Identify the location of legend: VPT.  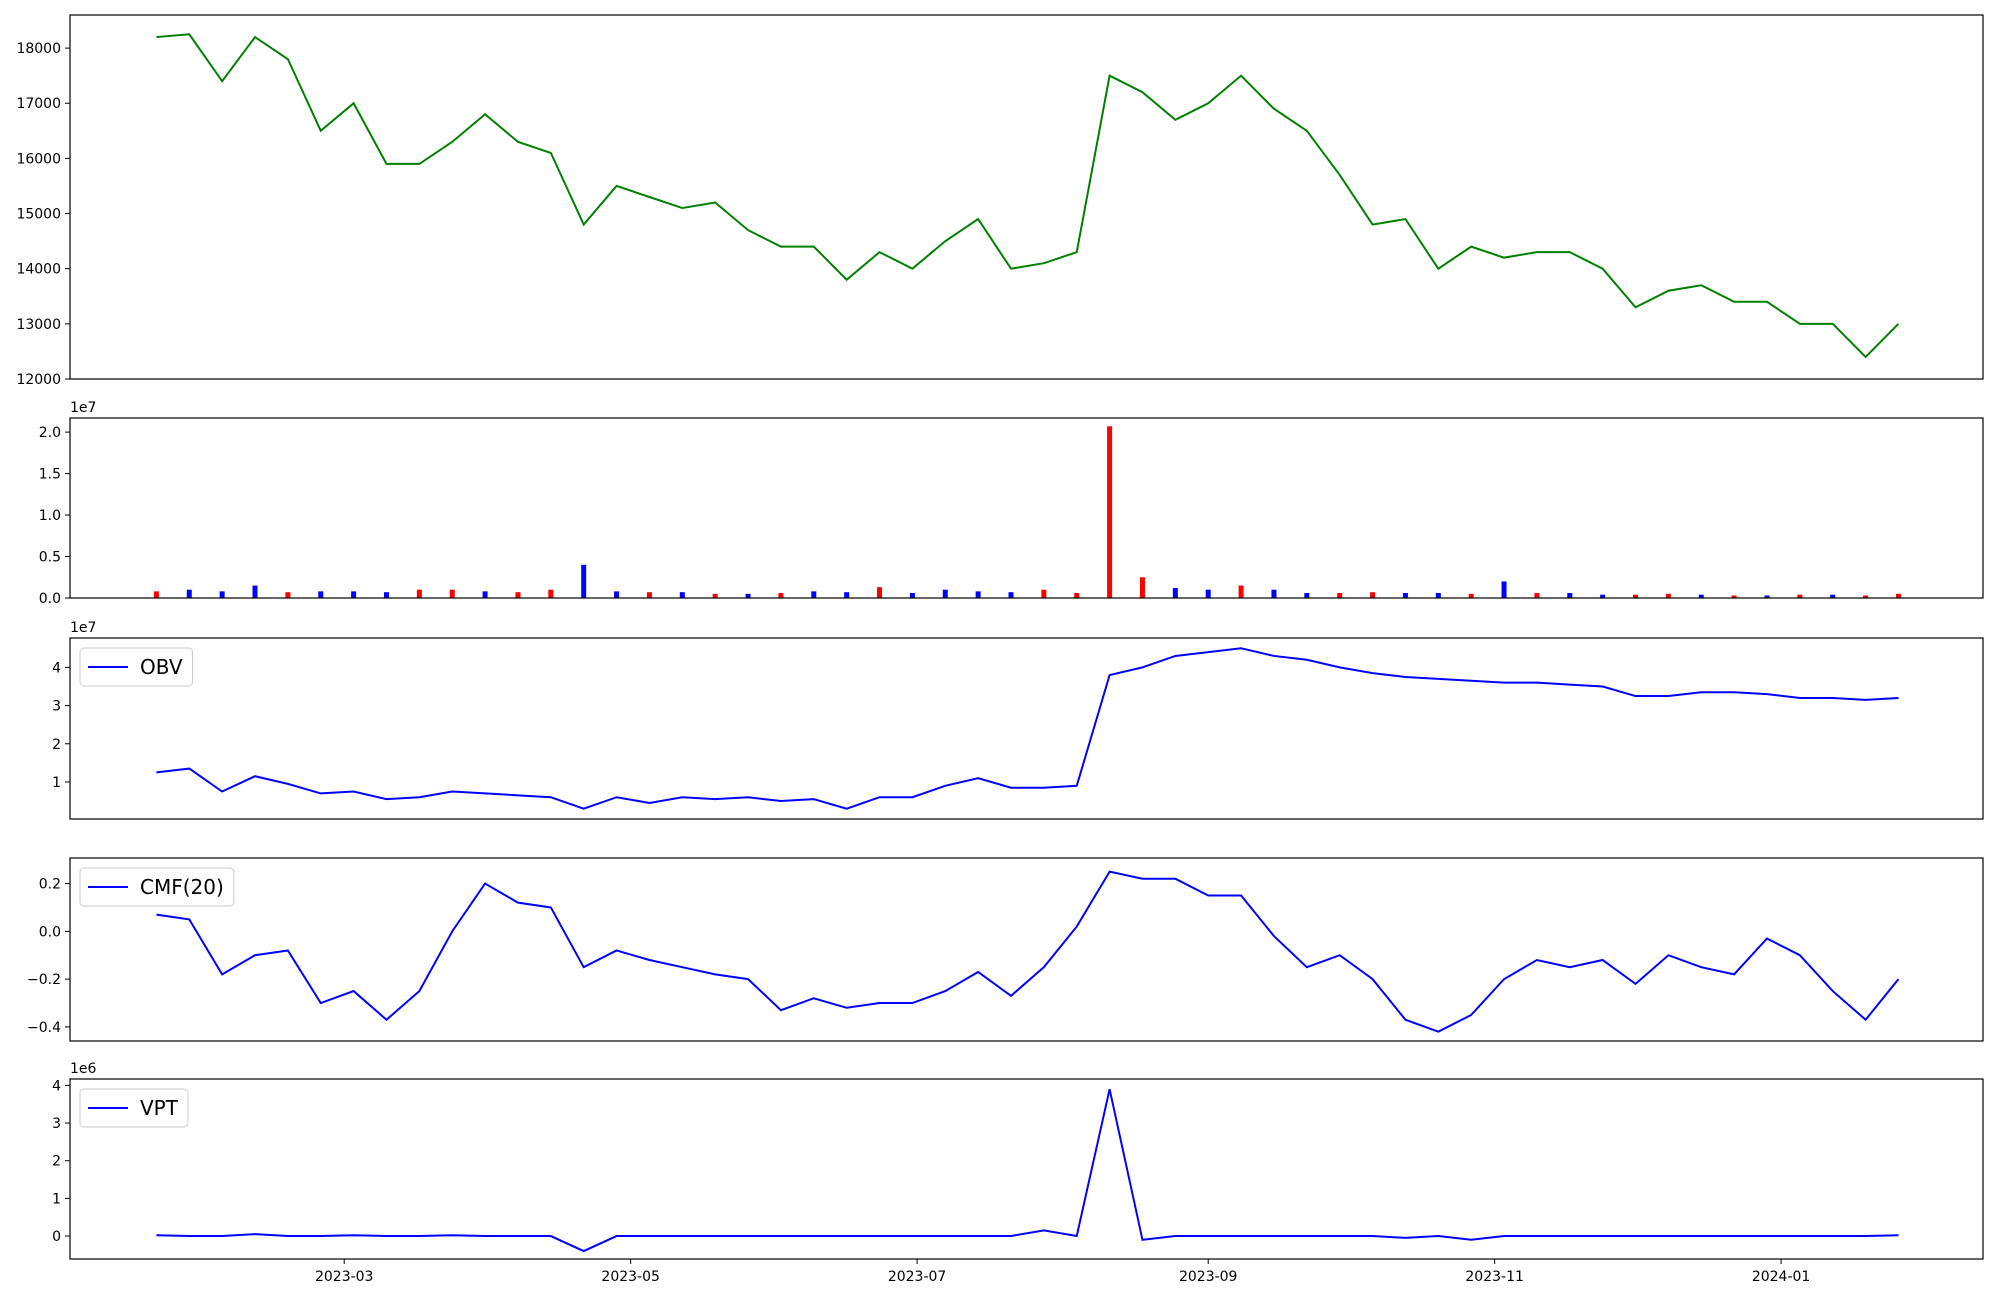
(134, 1108).